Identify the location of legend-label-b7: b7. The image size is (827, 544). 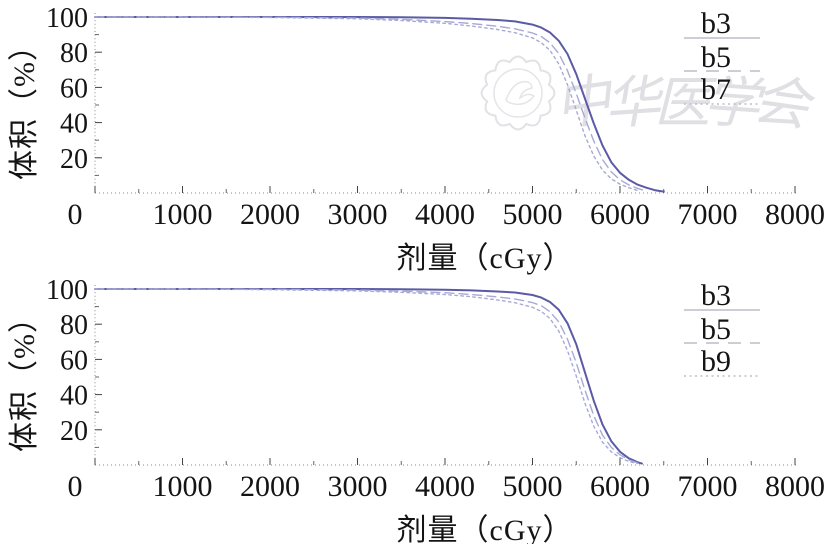
(716, 89).